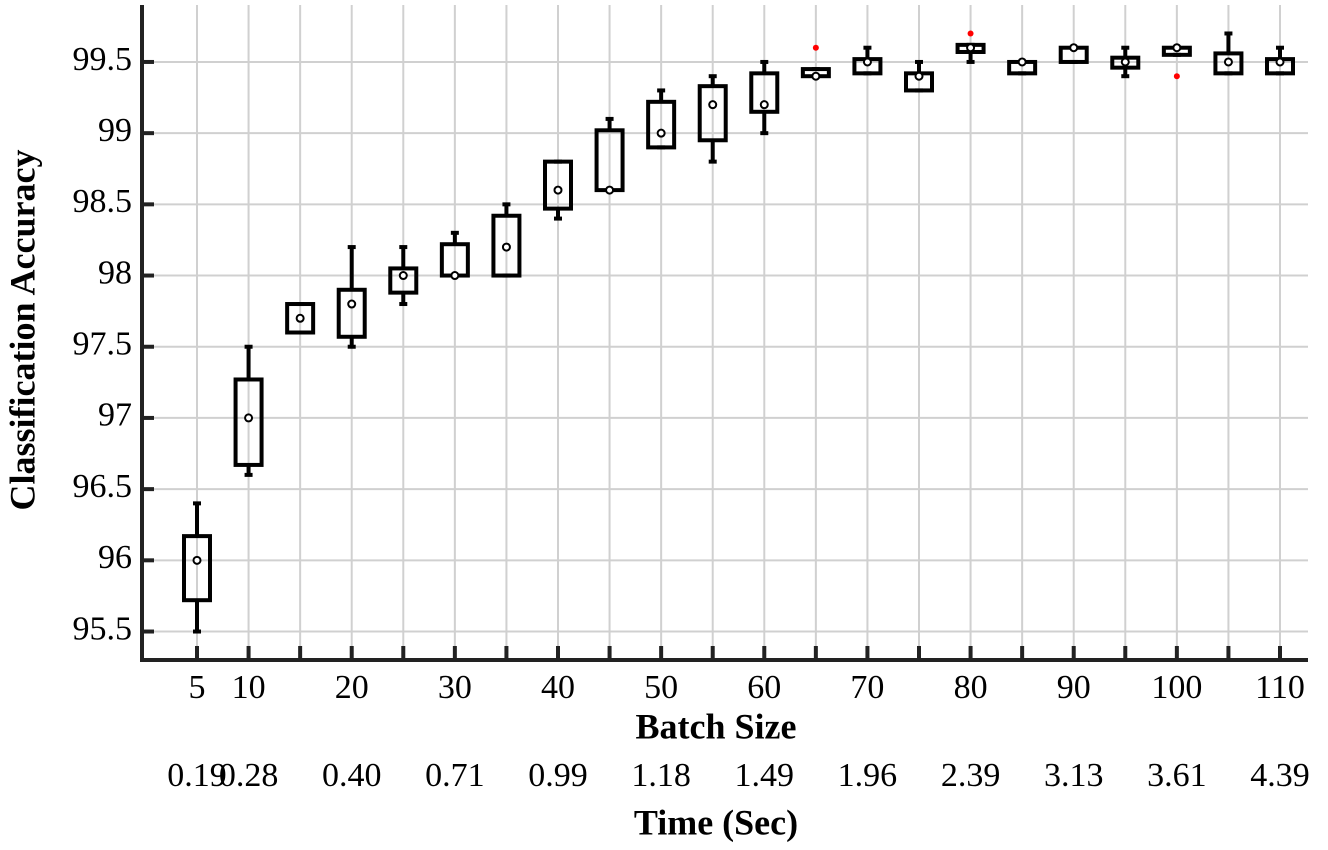 This screenshot has width=1328, height=850. I want to click on secondary-tick-label: 2.39, so click(971, 775).